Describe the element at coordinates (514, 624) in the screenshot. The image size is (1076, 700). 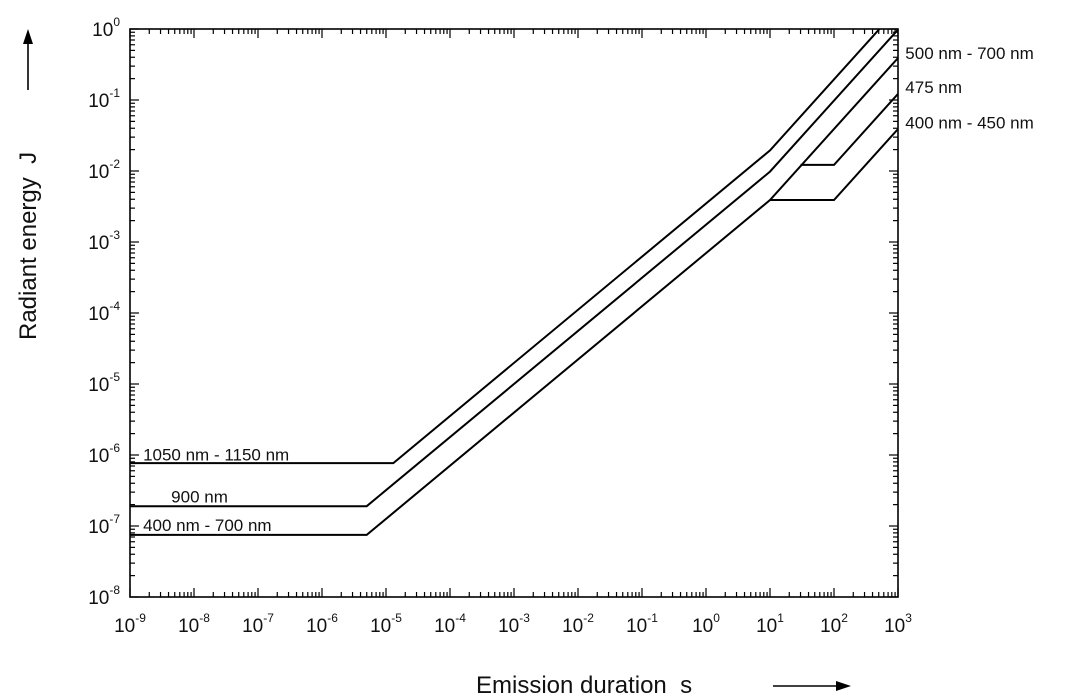
I see `x-tick-label: 10⁻³` at that location.